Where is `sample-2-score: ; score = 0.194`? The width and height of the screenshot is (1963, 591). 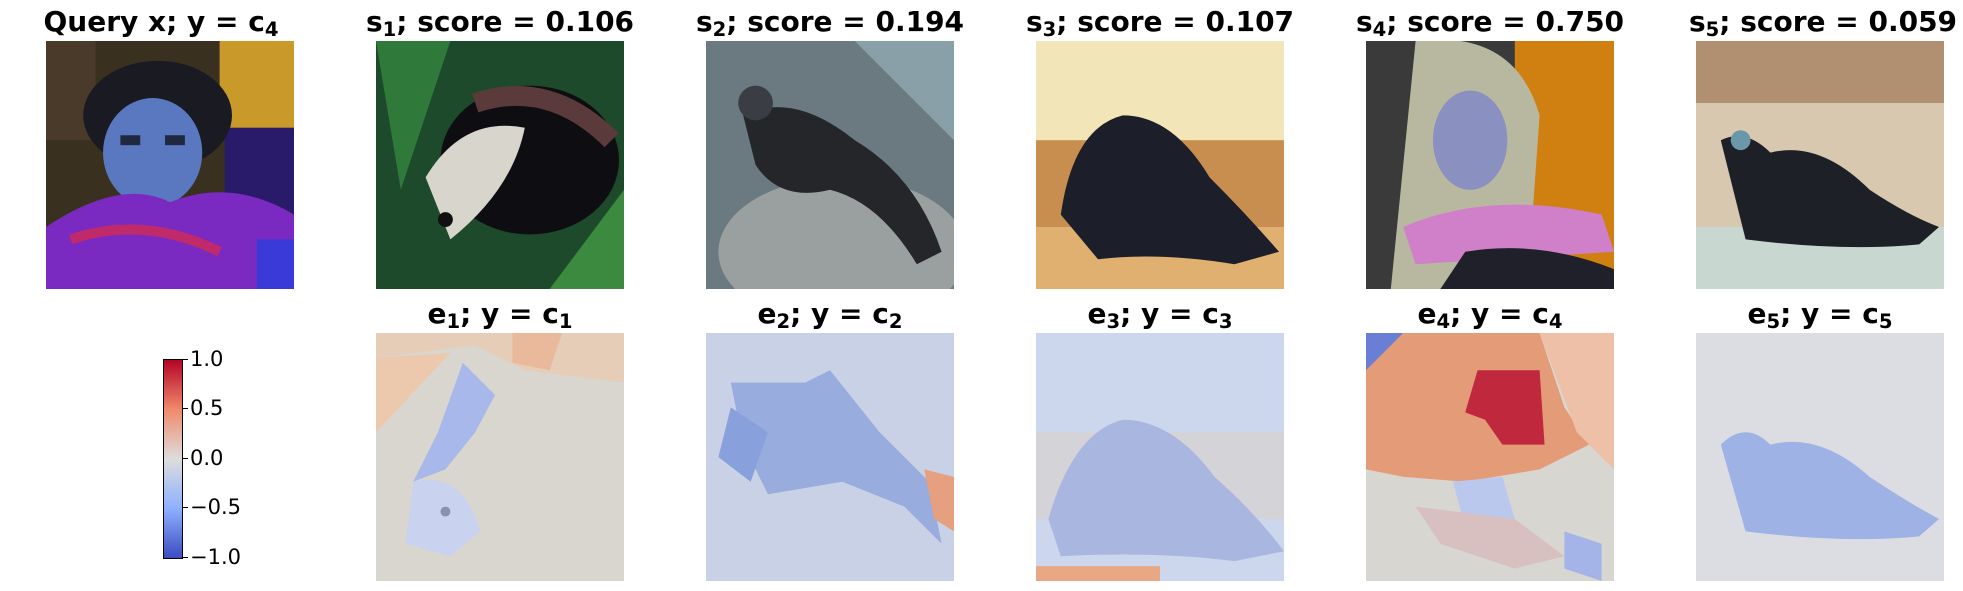
sample-2-score: ; score = 0.194 is located at coordinates (845, 21).